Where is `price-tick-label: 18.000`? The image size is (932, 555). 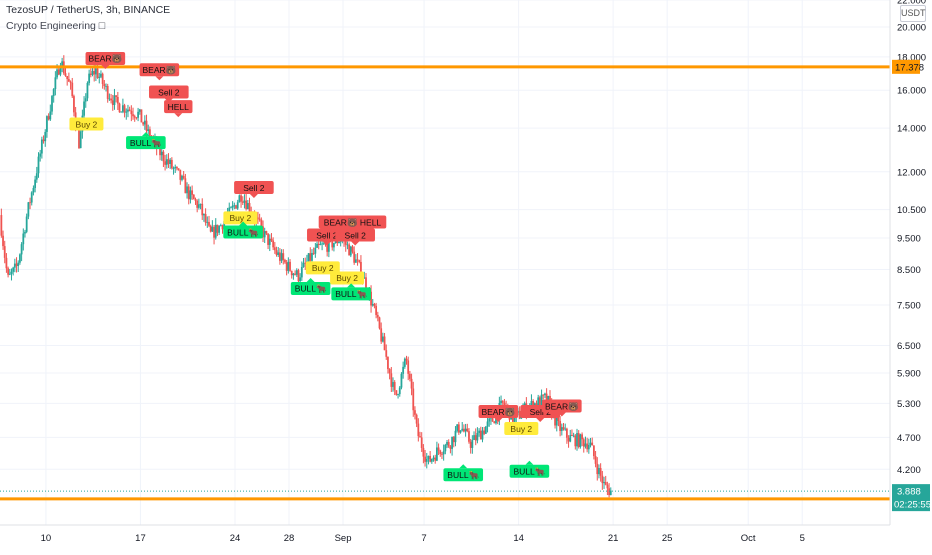 price-tick-label: 18.000 is located at coordinates (911, 57).